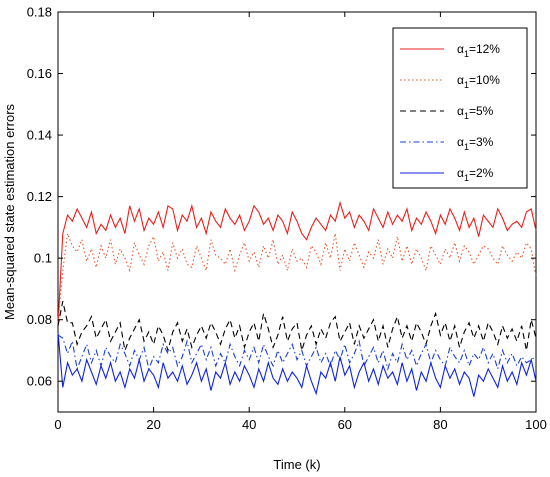 Image resolution: width=550 pixels, height=477 pixels. I want to click on x-tick-label: 20, so click(153, 424).